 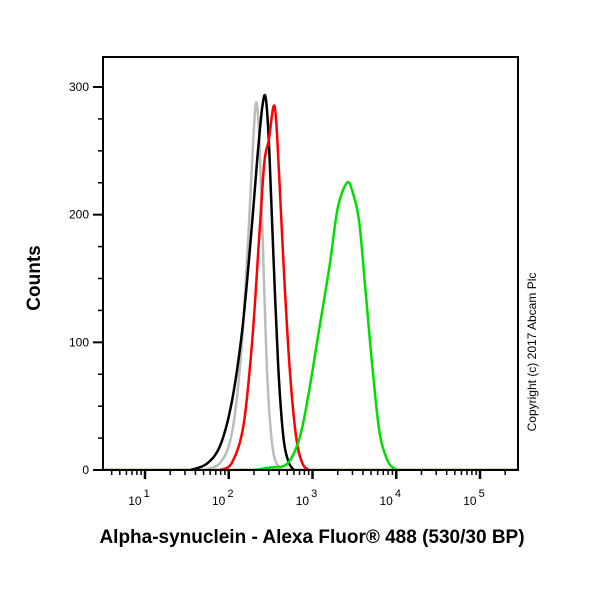 I want to click on x-tick-label: 10 4, so click(x=390, y=498).